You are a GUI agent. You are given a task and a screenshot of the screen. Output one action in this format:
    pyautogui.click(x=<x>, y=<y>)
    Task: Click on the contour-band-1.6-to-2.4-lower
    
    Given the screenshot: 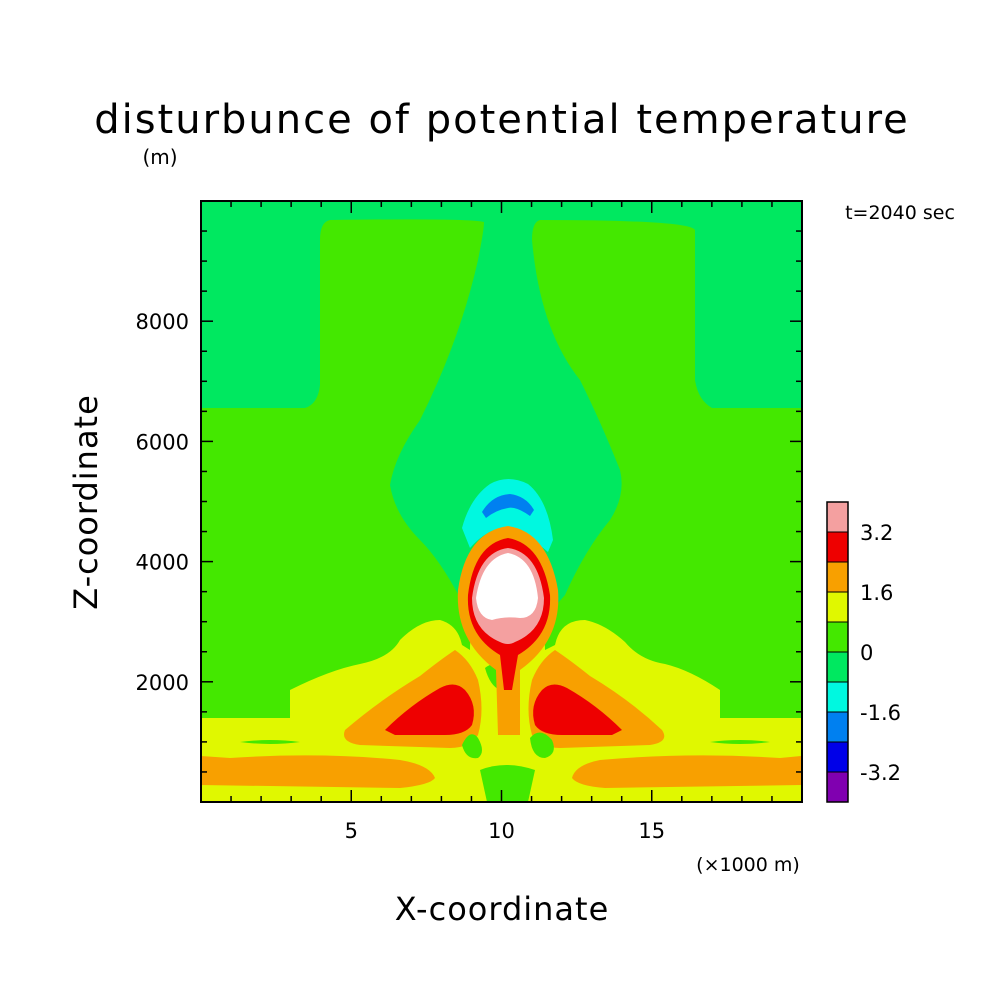 What is the action you would take?
    pyautogui.click(x=318, y=771)
    